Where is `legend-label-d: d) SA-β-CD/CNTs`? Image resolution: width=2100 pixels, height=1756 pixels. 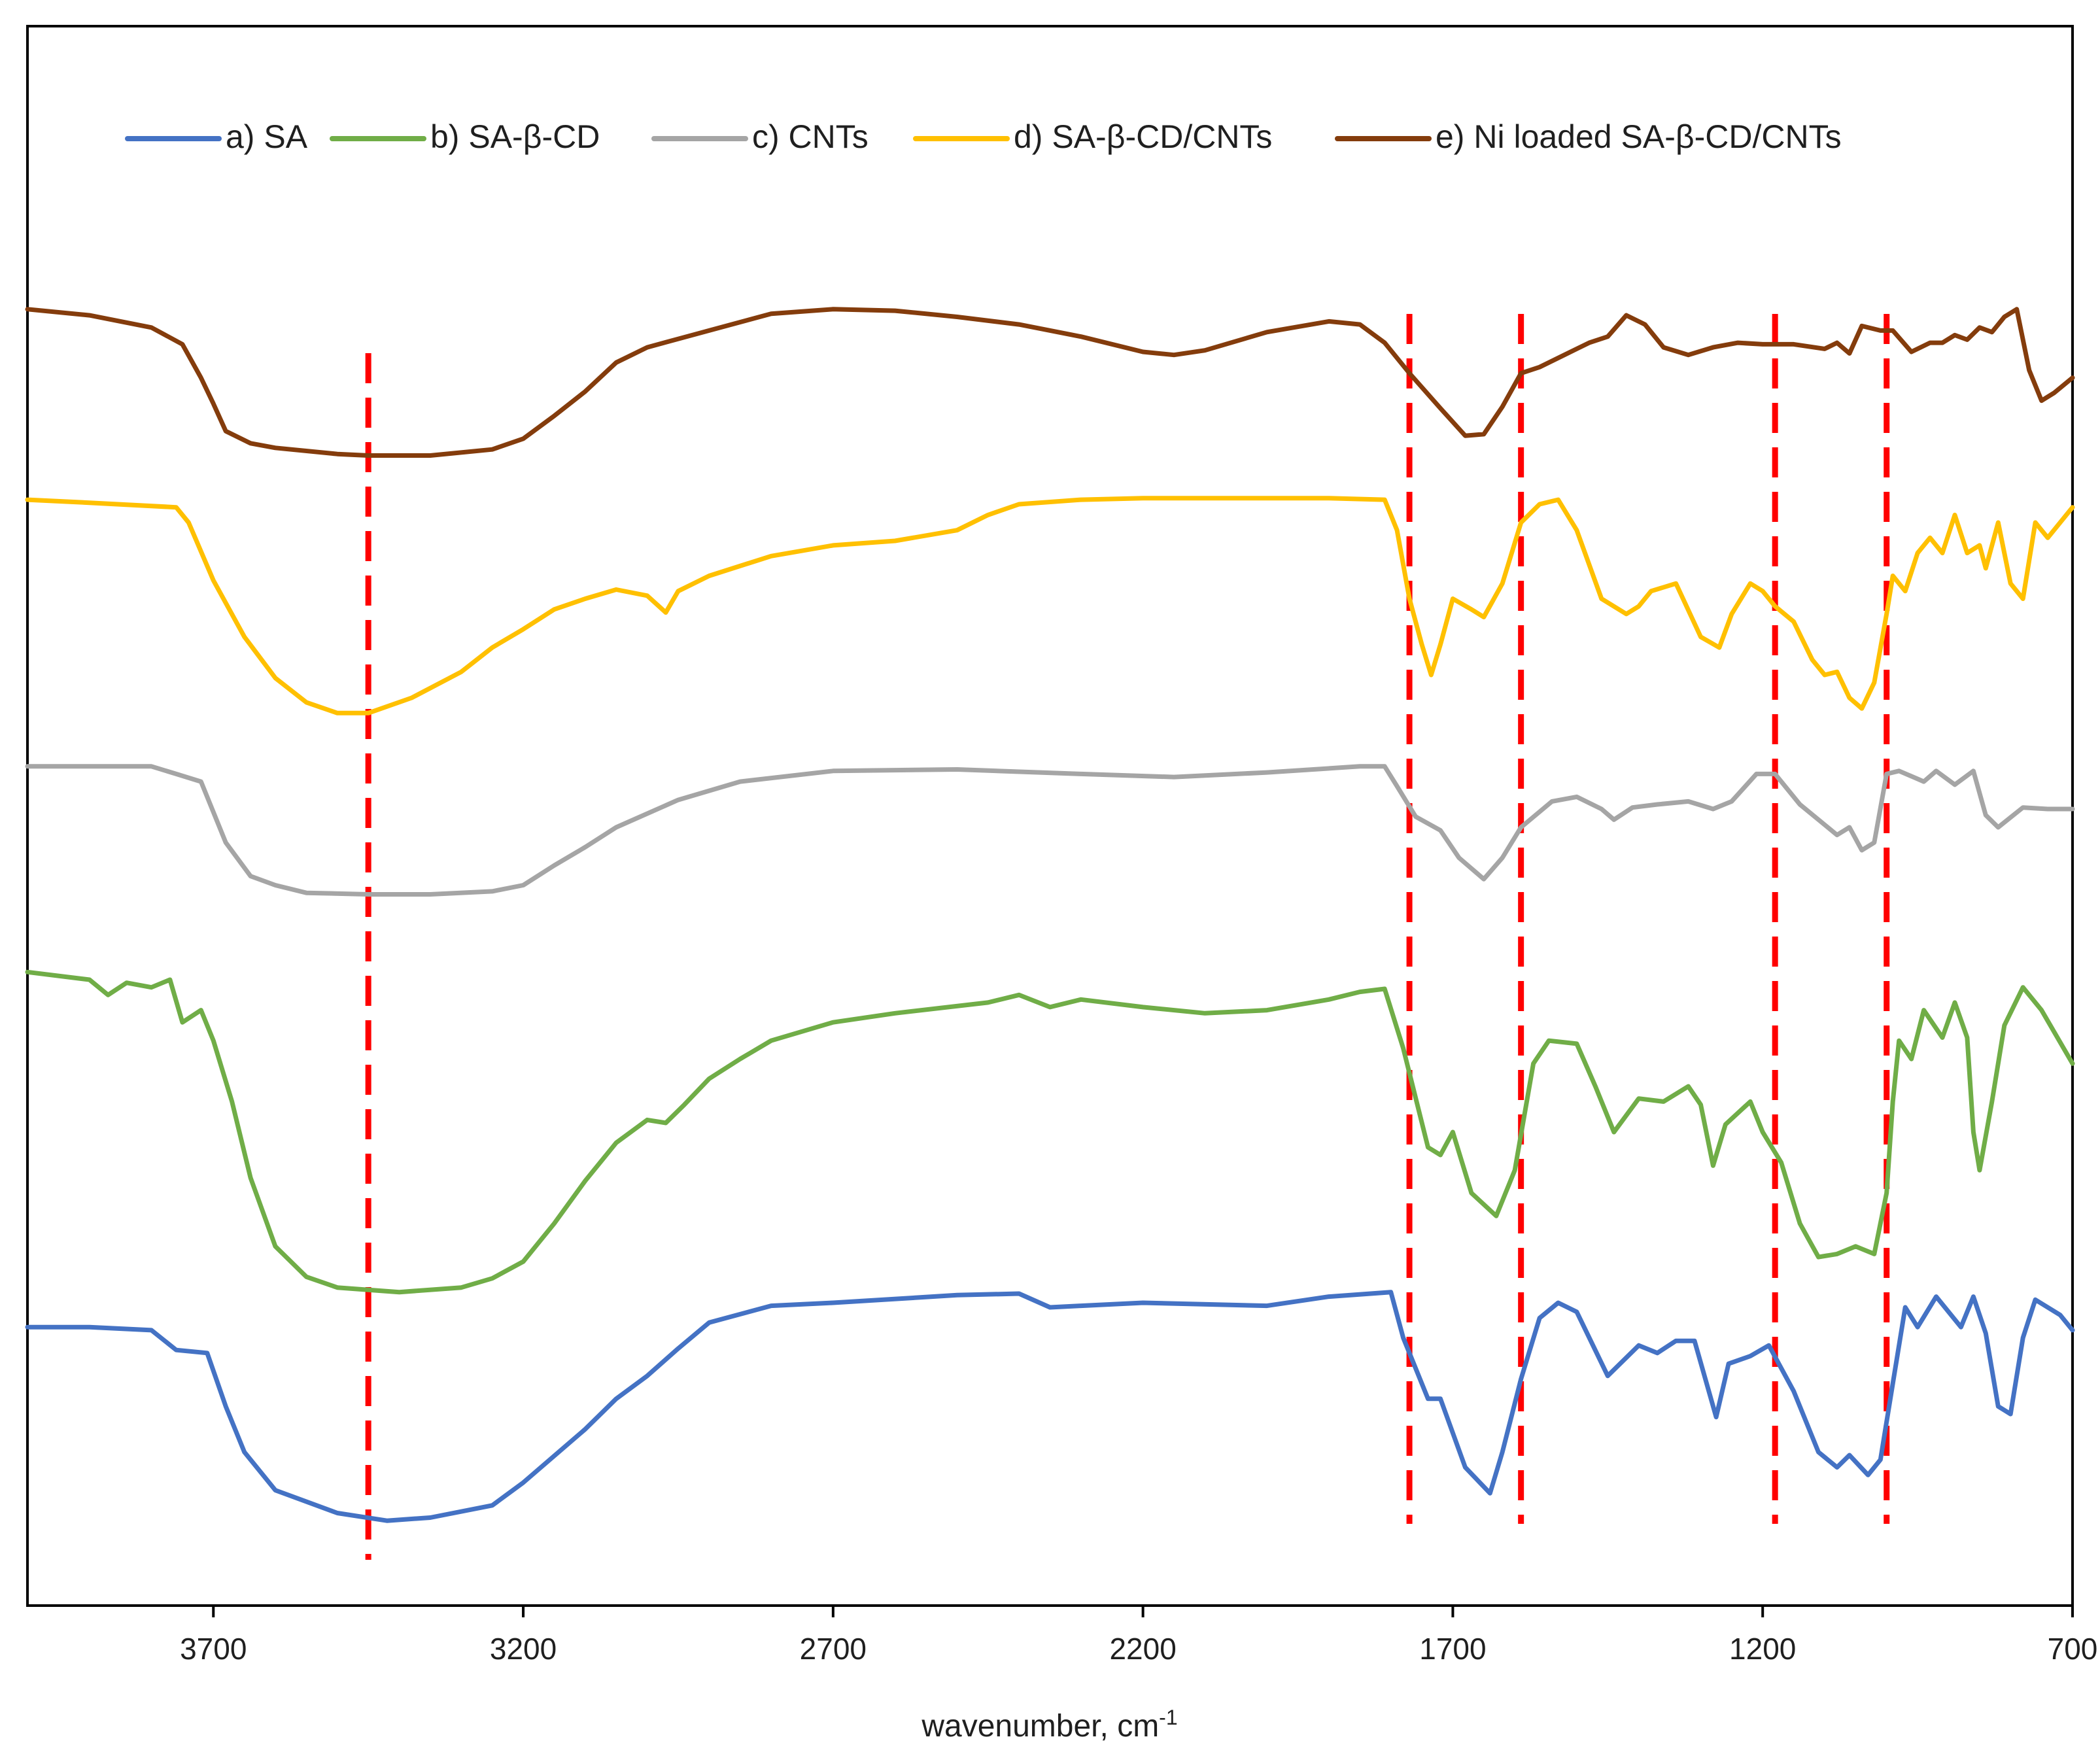 legend-label-d: d) SA-β-CD/CNTs is located at coordinates (1143, 136).